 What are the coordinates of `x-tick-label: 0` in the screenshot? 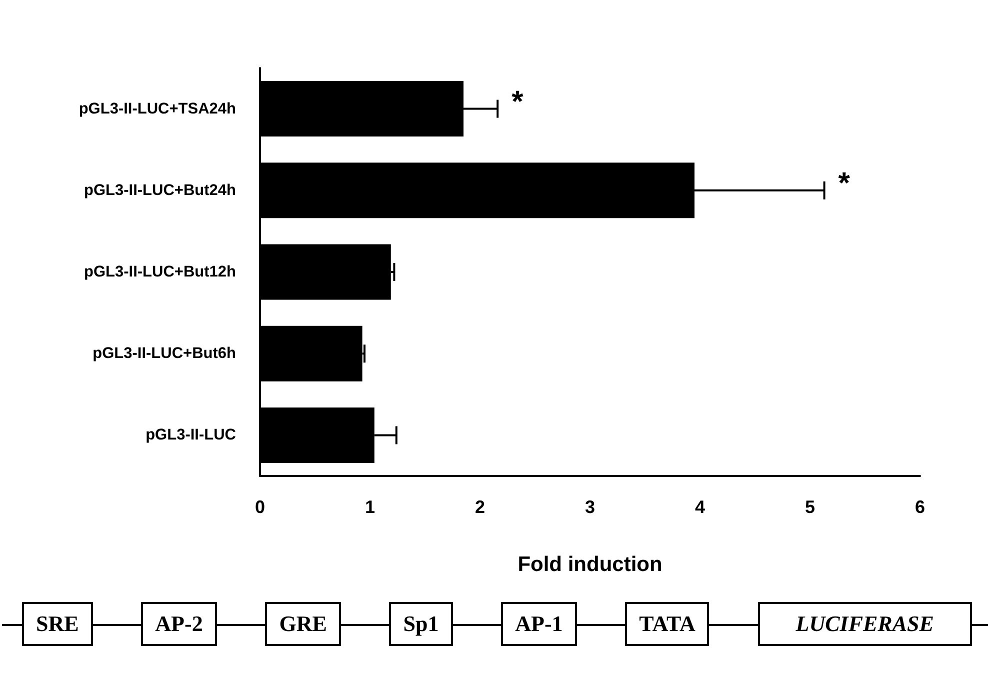 It's located at (260, 507).